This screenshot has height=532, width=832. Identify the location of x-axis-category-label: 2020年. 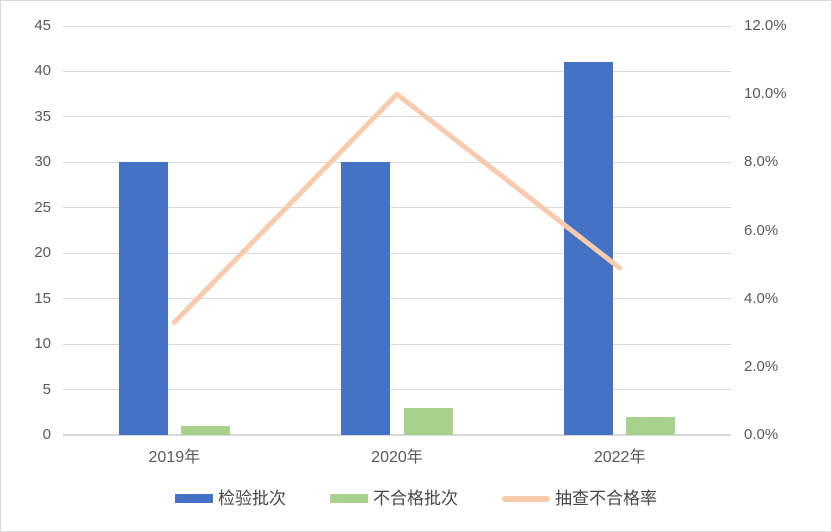
(397, 457).